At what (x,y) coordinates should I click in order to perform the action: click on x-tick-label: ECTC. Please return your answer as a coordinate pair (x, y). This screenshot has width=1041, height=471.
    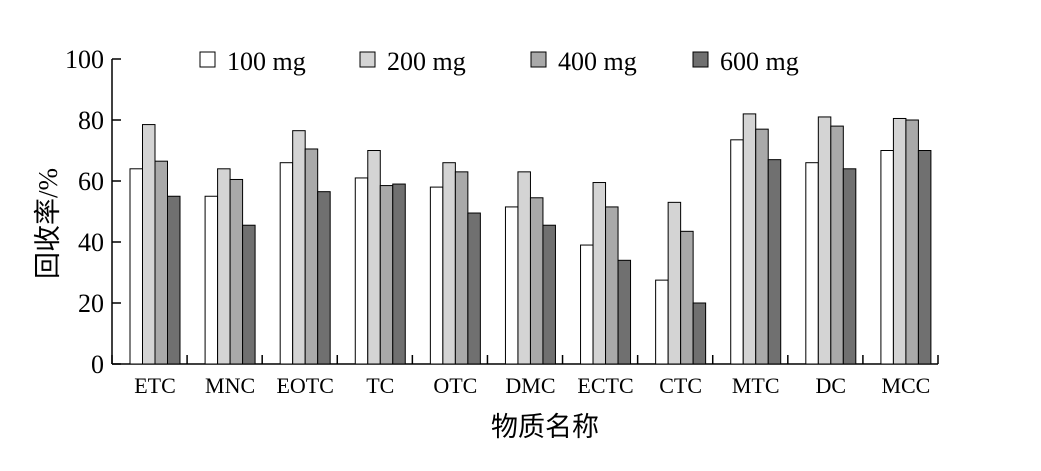
    Looking at the image, I should click on (605, 385).